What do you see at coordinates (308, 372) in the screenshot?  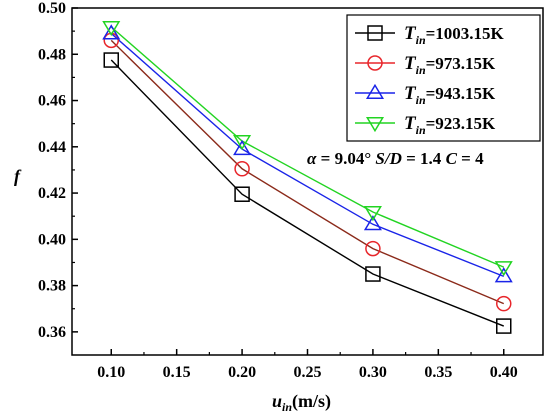 I see `x-tick-label: 0.25` at bounding box center [308, 372].